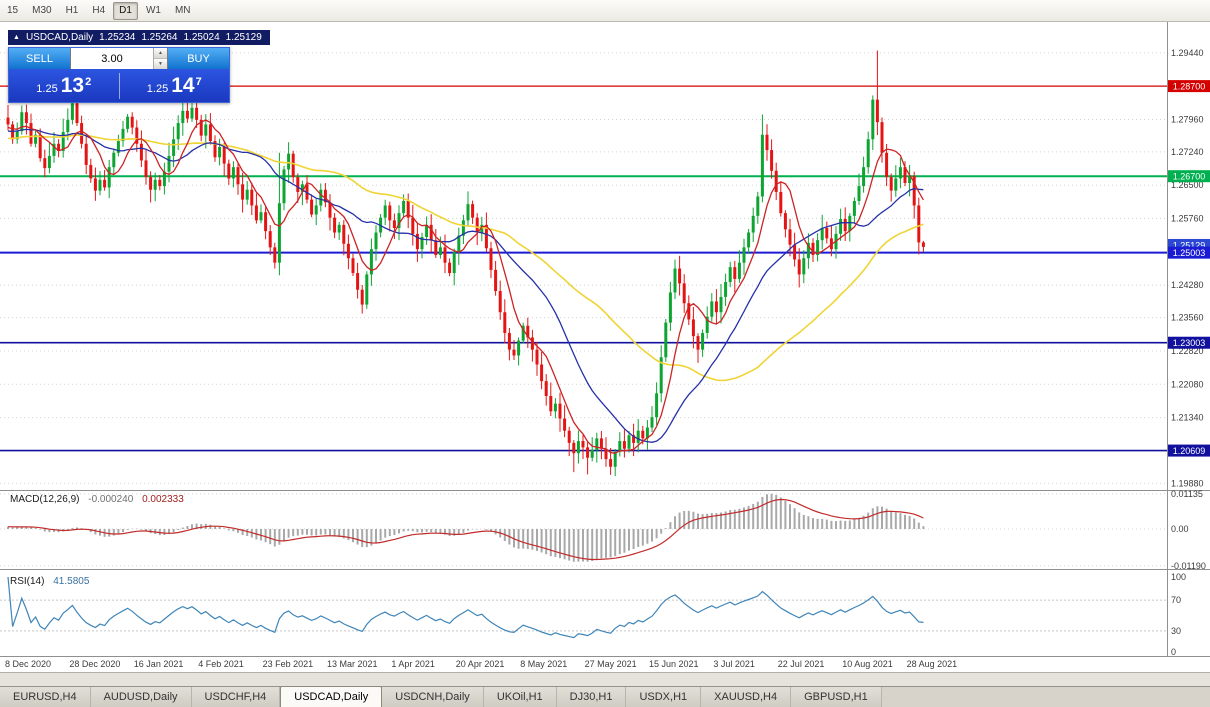 This screenshot has height=707, width=1210. I want to click on timeframe-button-H4: H4, so click(98, 11).